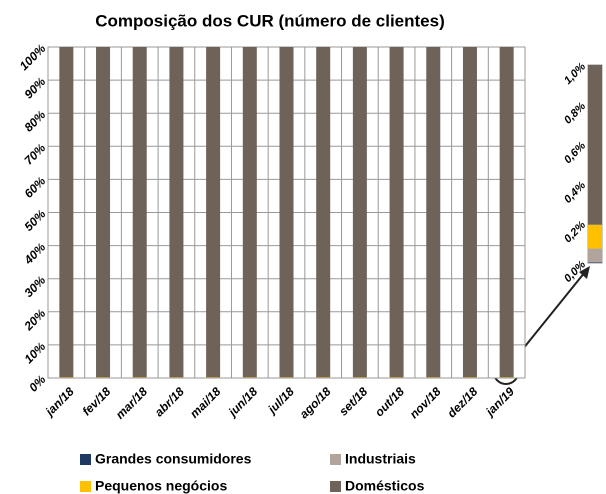  I want to click on y-tick-label: 70%, so click(34, 154).